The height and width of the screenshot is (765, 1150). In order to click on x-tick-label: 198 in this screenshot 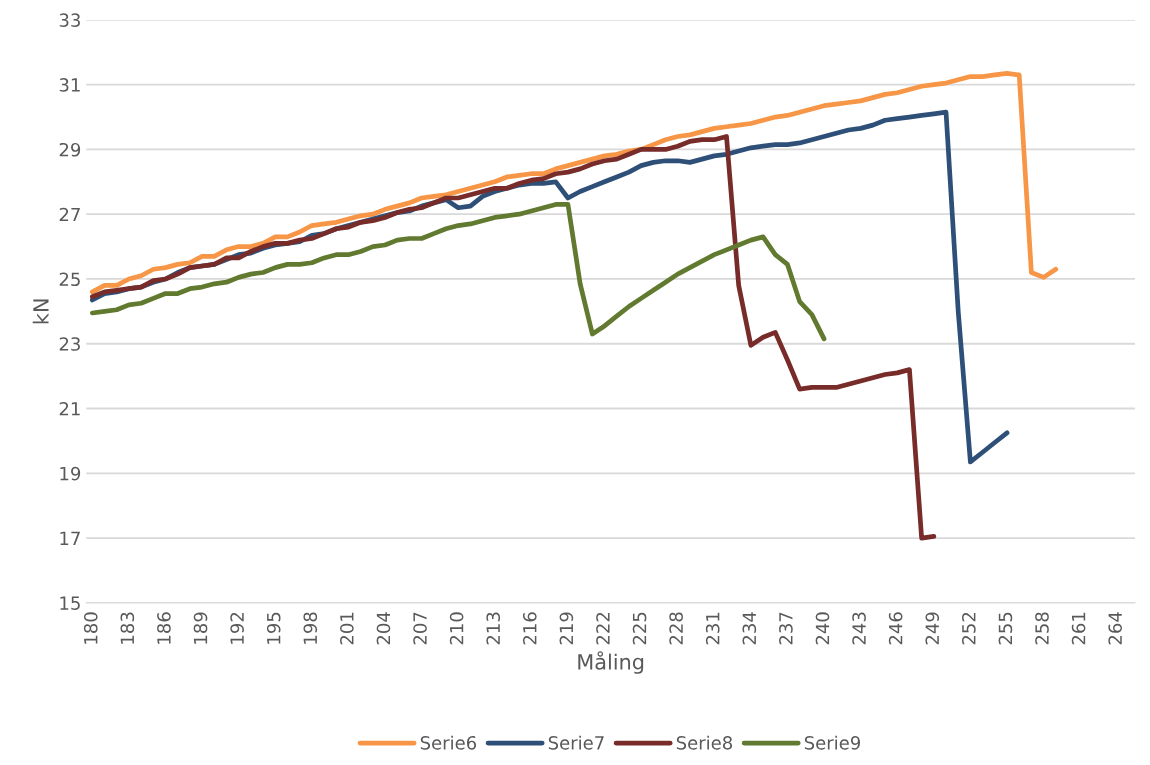, I will do `click(310, 628)`.